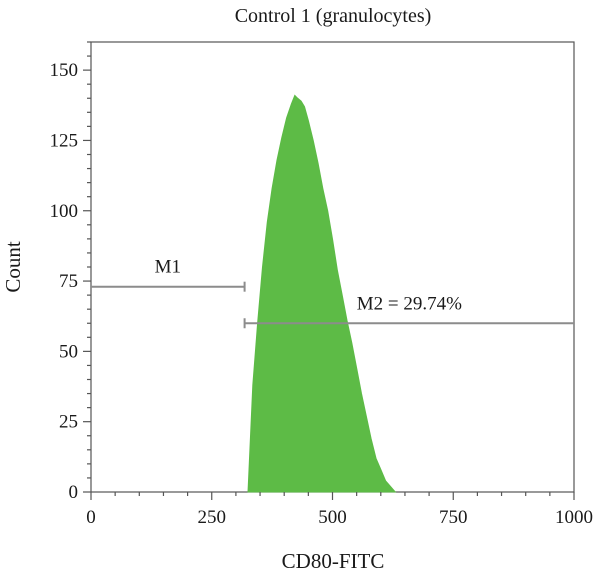 Image resolution: width=600 pixels, height=577 pixels. What do you see at coordinates (453, 517) in the screenshot?
I see `x-tick-label: 750` at bounding box center [453, 517].